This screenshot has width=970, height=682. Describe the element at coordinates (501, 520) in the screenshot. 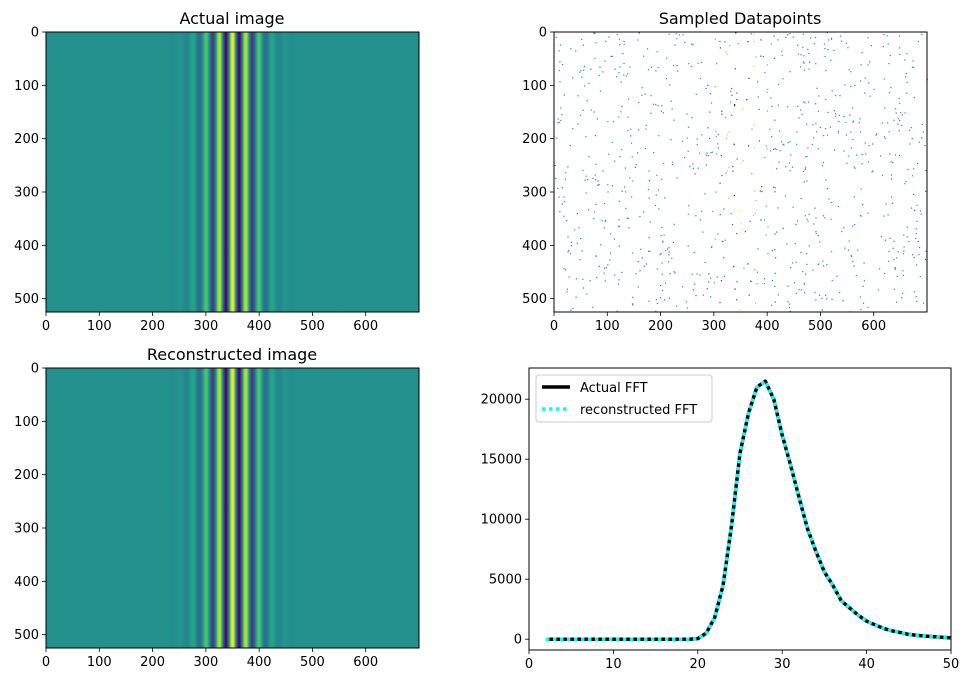

I see `y-tick-label: 10000` at that location.